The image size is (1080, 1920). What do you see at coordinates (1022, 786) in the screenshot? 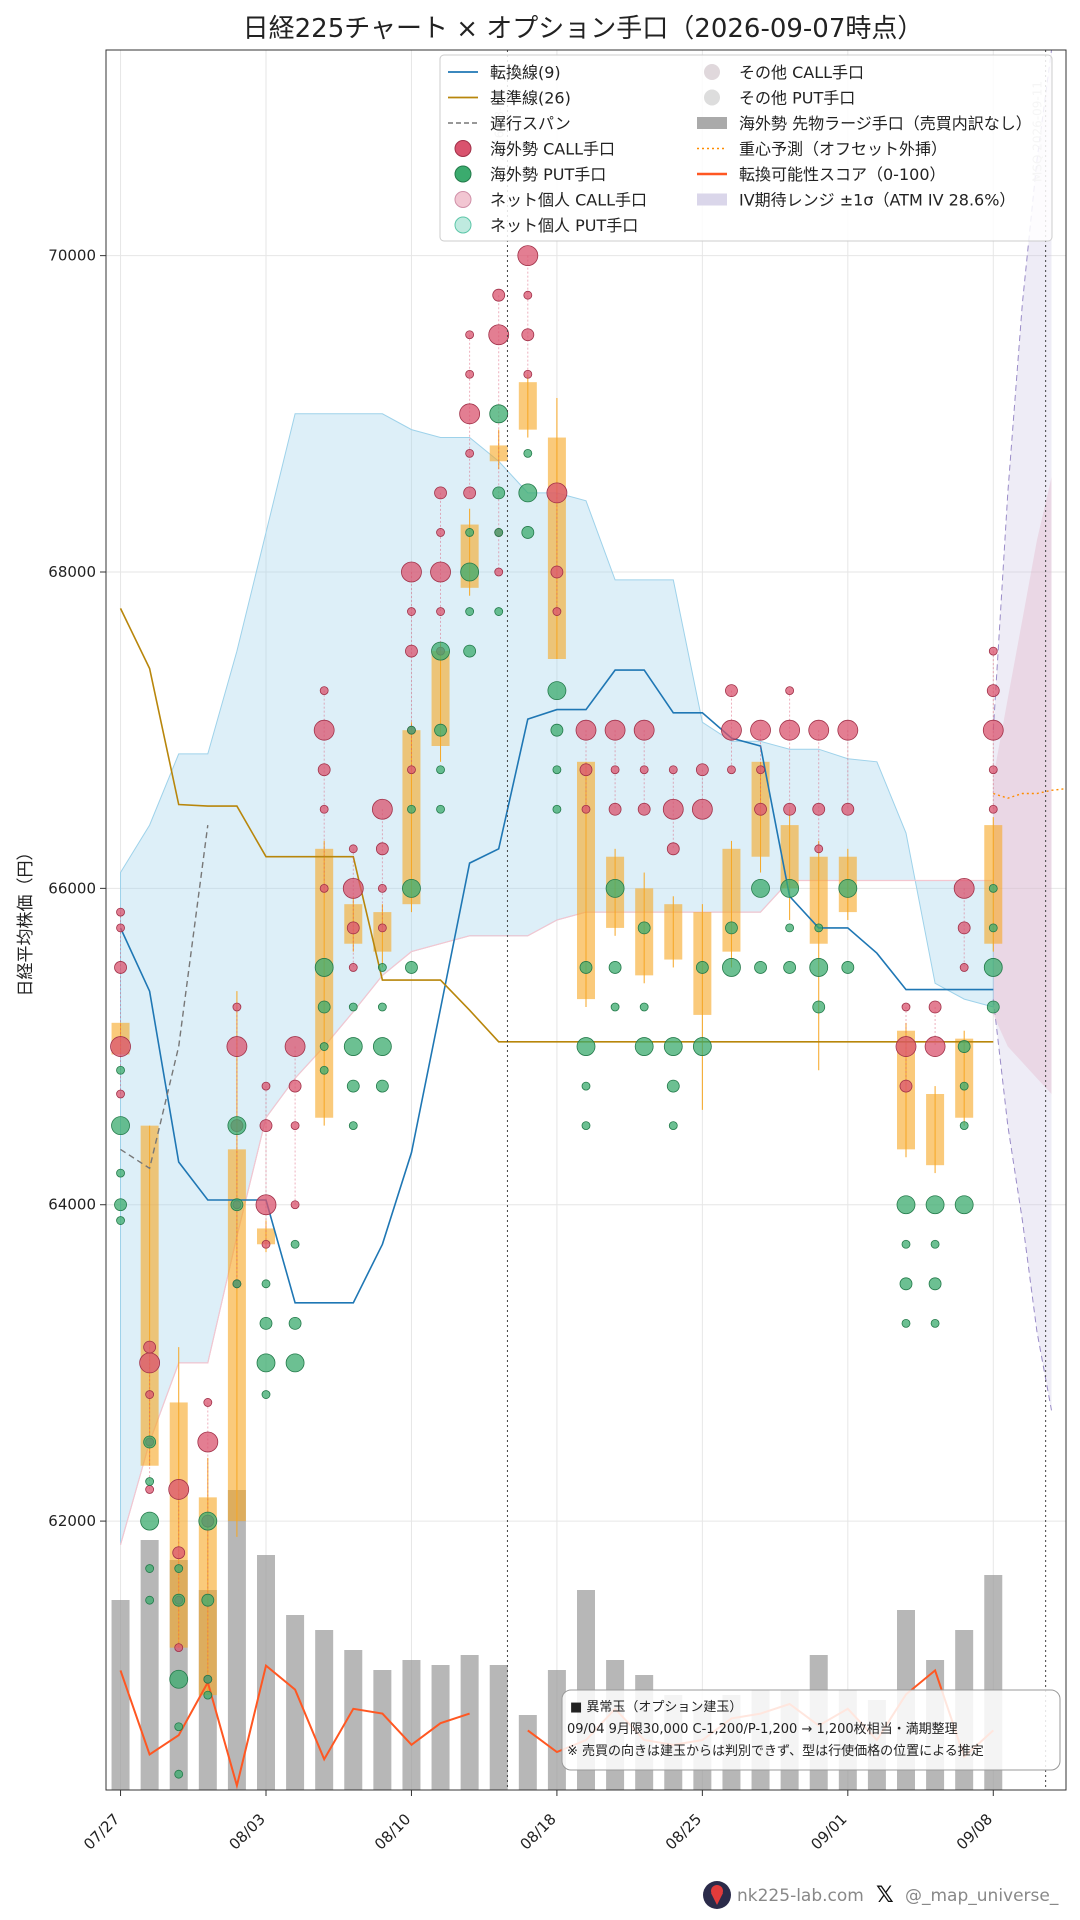
I see `iv-inner-cone` at bounding box center [1022, 786].